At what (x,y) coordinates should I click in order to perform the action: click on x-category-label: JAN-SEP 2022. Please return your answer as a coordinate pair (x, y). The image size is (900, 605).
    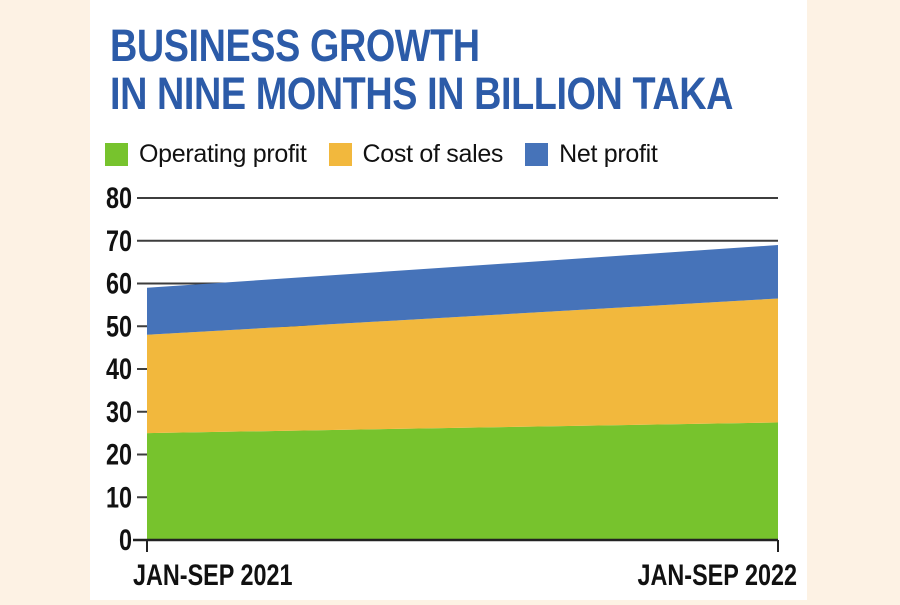
    Looking at the image, I should click on (717, 574).